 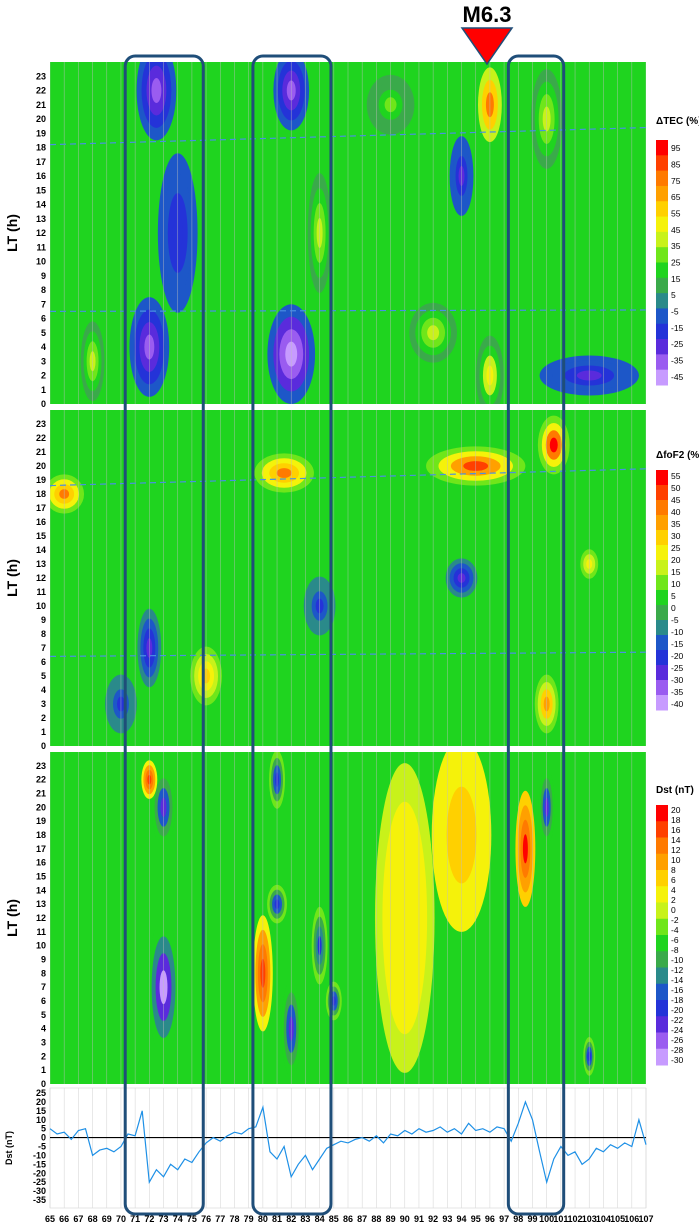 I want to click on y-tick-label: 7, so click(x=43, y=304).